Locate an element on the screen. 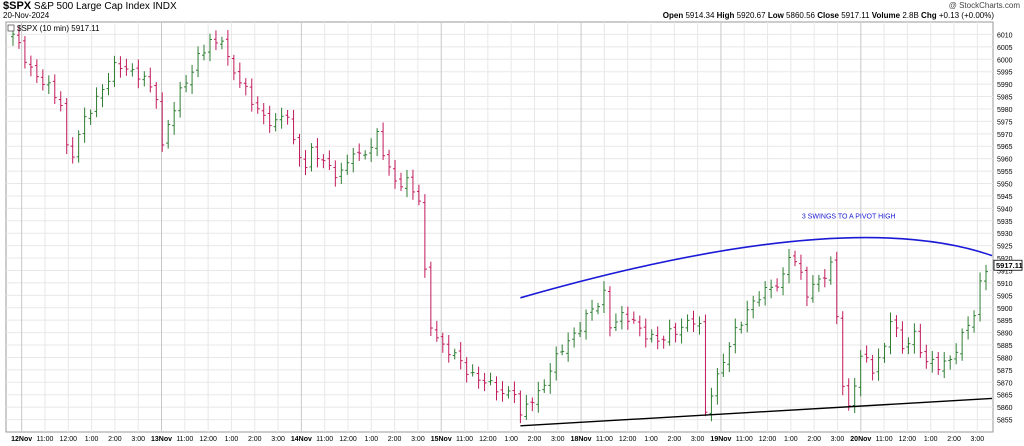 This screenshot has width=1024, height=446. open-label: Open is located at coordinates (673, 15).